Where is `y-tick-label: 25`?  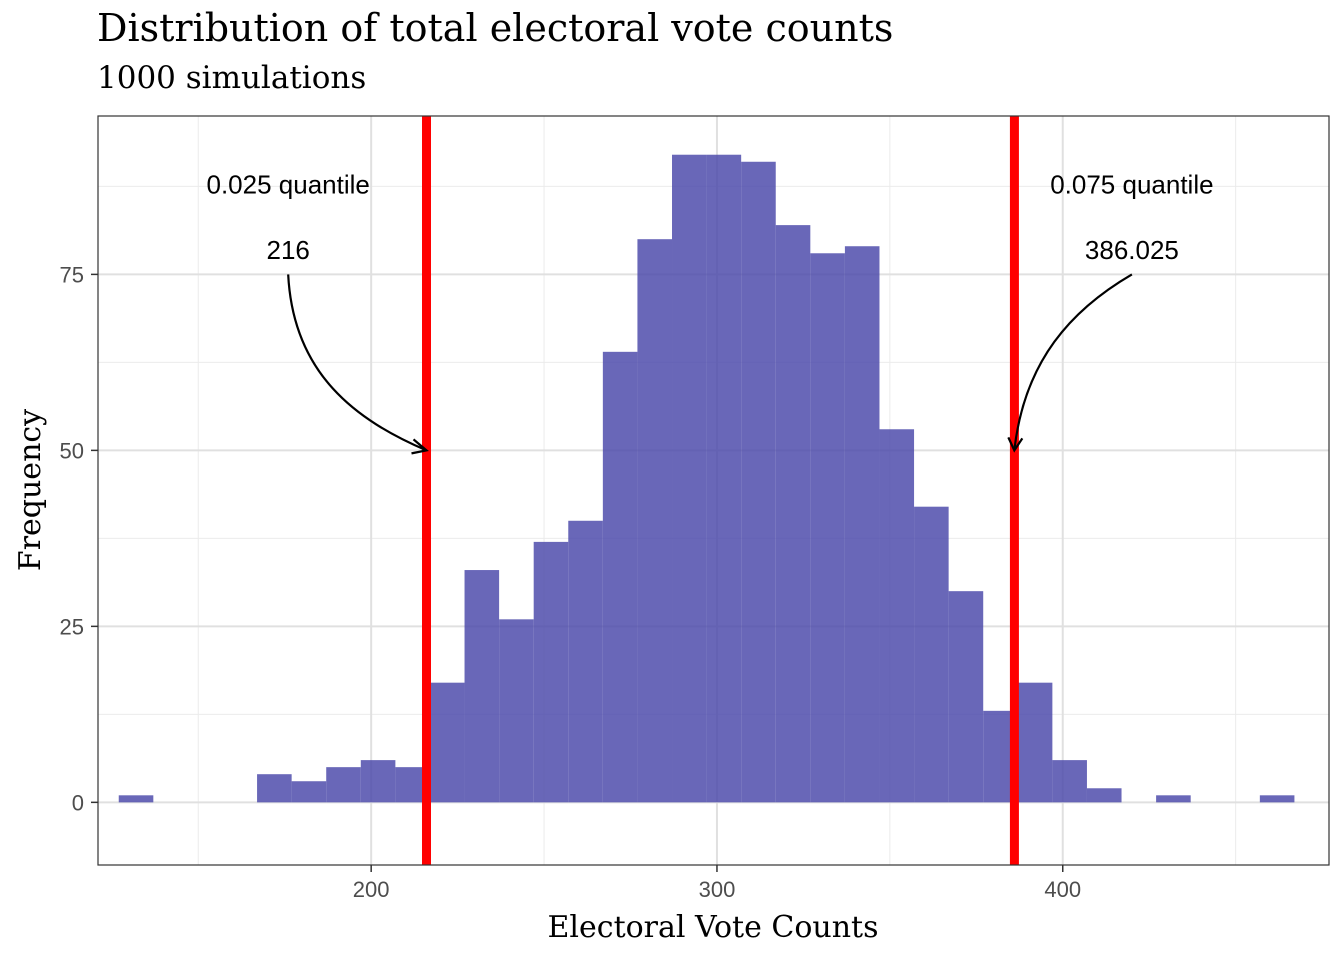
y-tick-label: 25 is located at coordinates (72, 626).